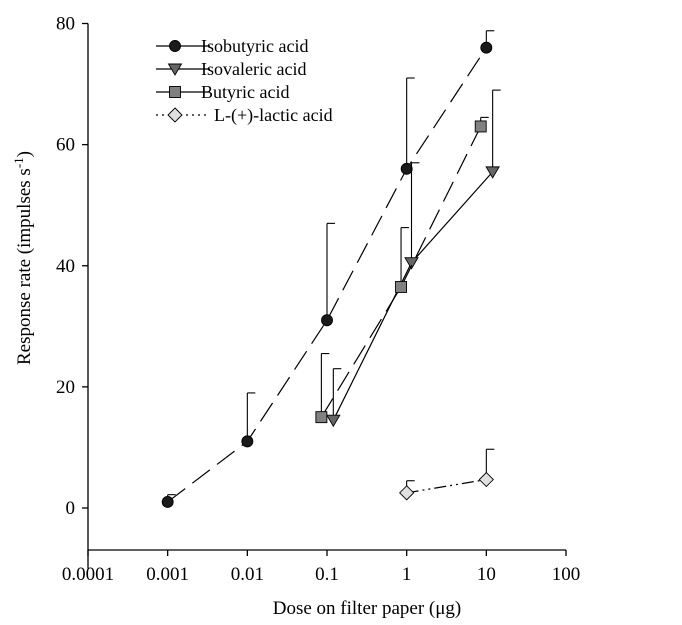  Describe the element at coordinates (367, 608) in the screenshot. I see `x-axis-label: Dose on filter paper (μg)` at that location.